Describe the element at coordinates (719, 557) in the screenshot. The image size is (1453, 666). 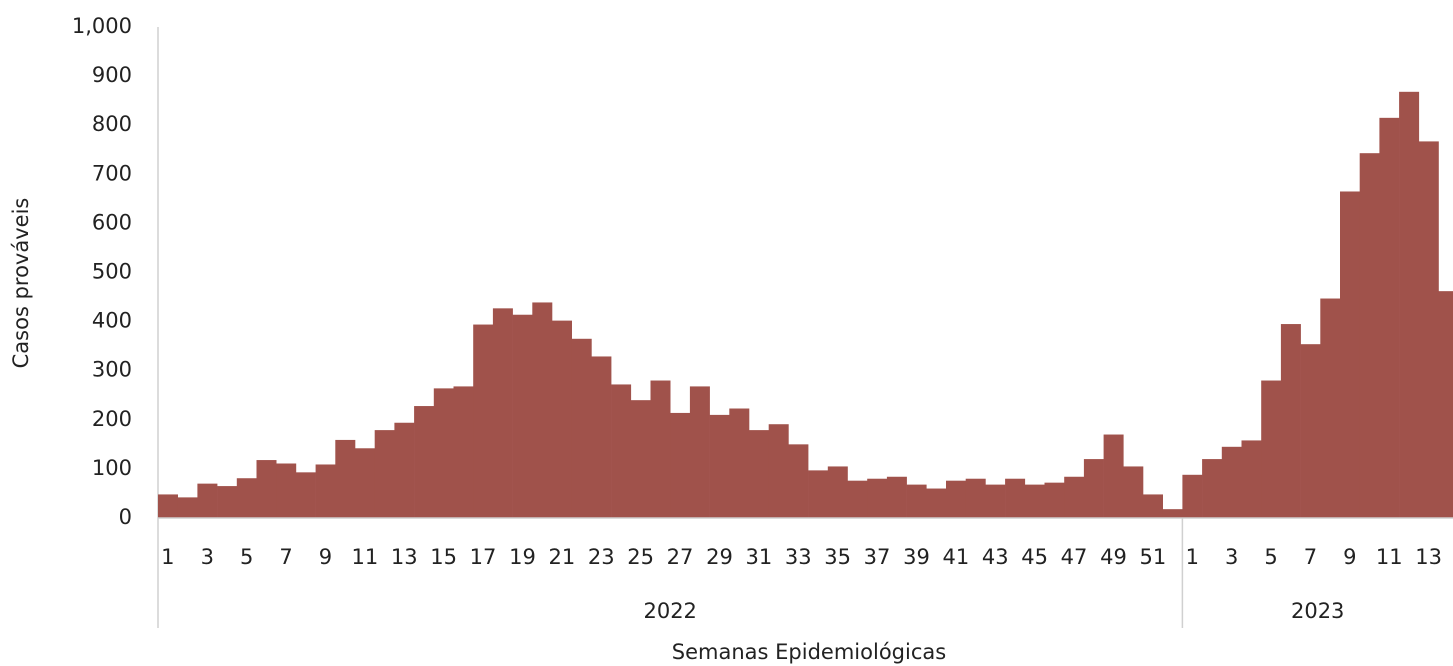
I see `x-tick-label: 29` at that location.